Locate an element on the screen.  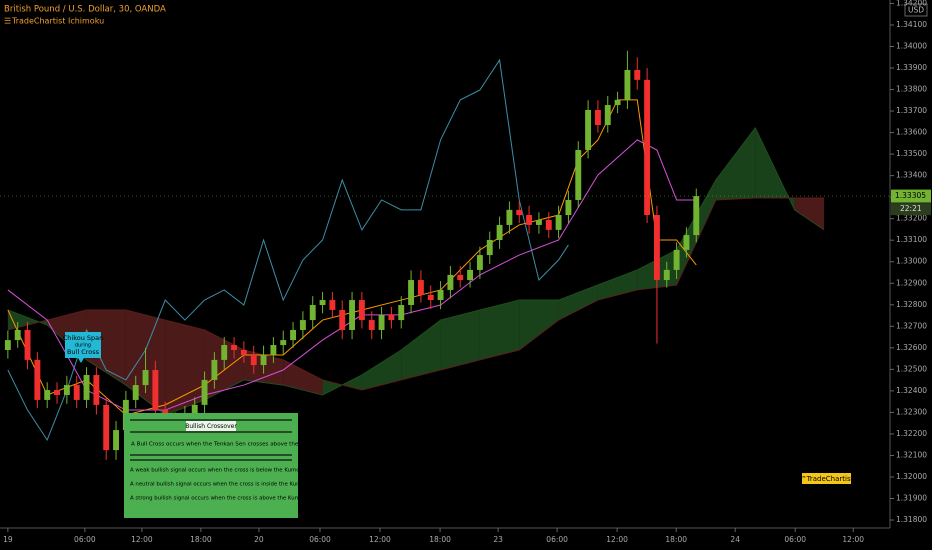
indicator-name: TradeChartist Ichimoku is located at coordinates (57, 21).